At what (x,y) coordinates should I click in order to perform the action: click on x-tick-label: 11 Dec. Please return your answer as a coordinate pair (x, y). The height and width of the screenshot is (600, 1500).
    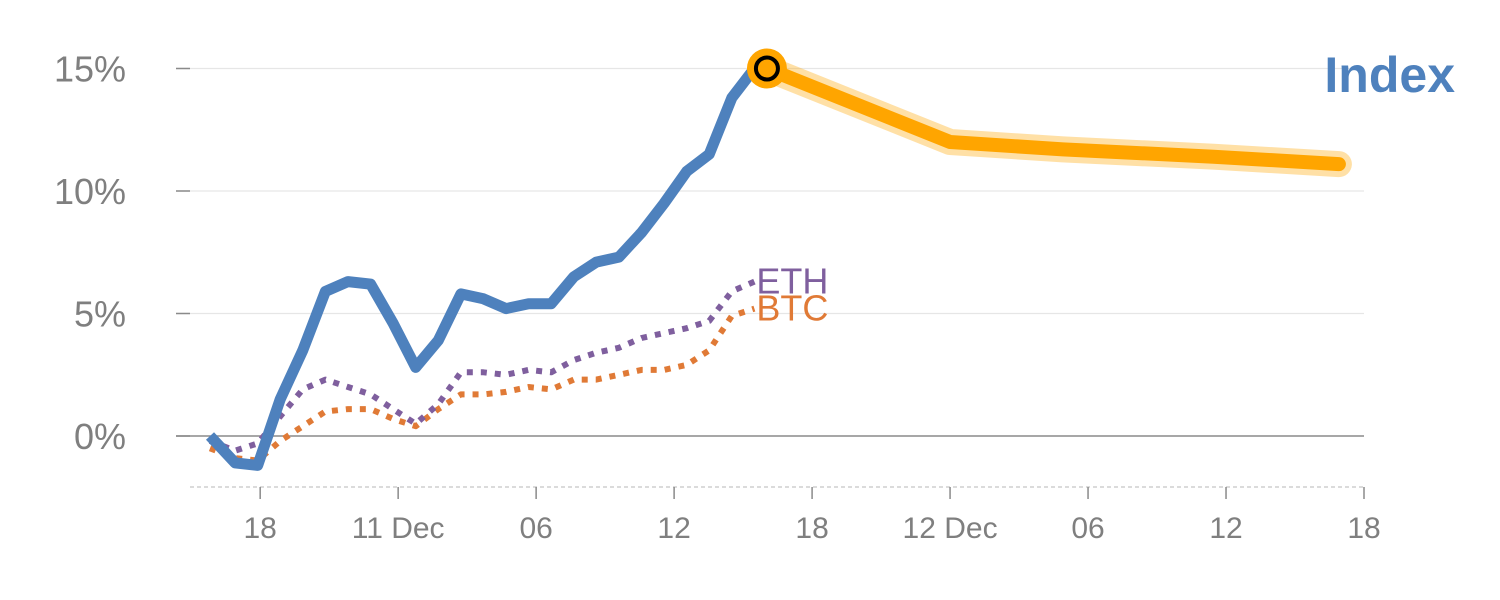
    Looking at the image, I should click on (398, 528).